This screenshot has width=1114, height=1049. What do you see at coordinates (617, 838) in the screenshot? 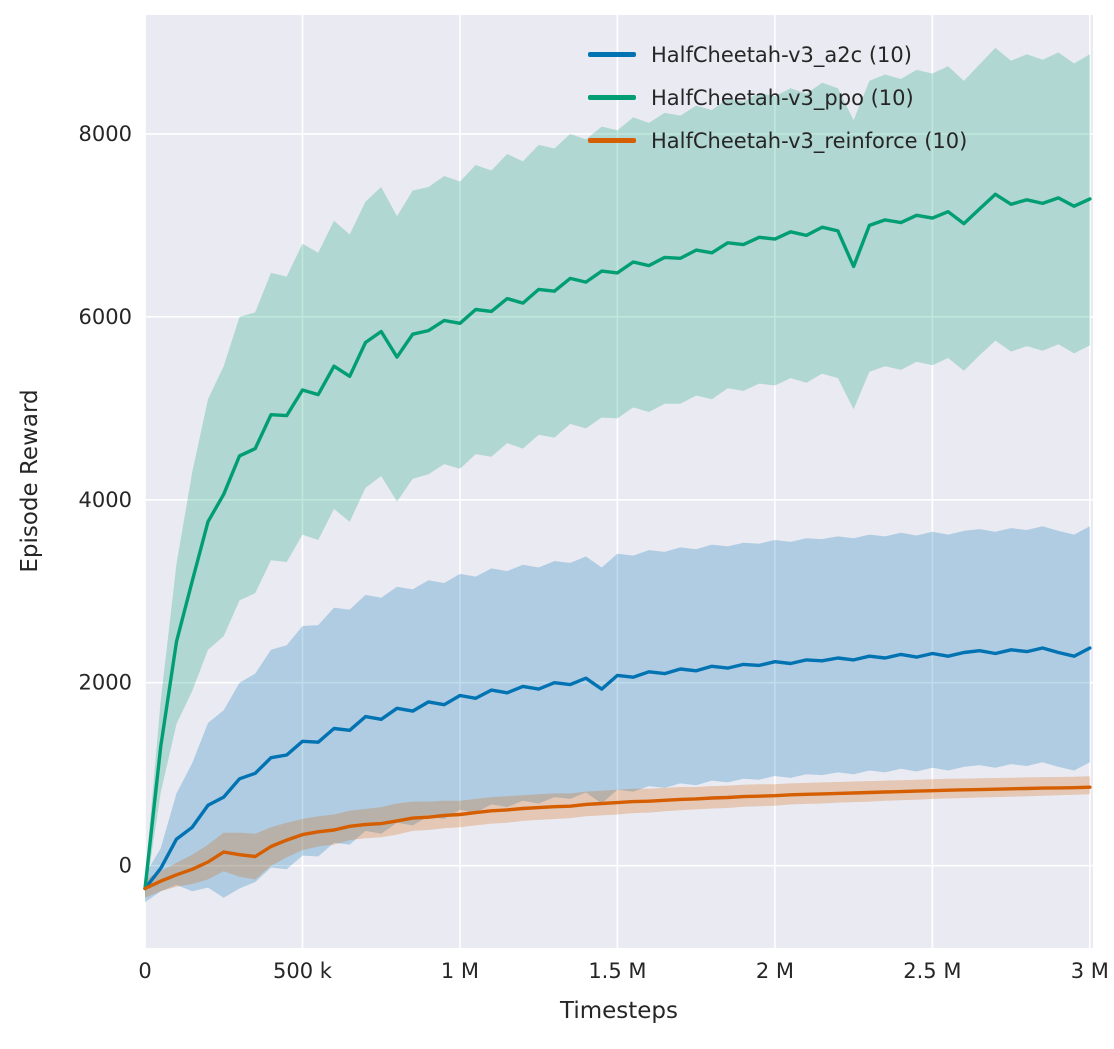
I see `series-line` at bounding box center [617, 838].